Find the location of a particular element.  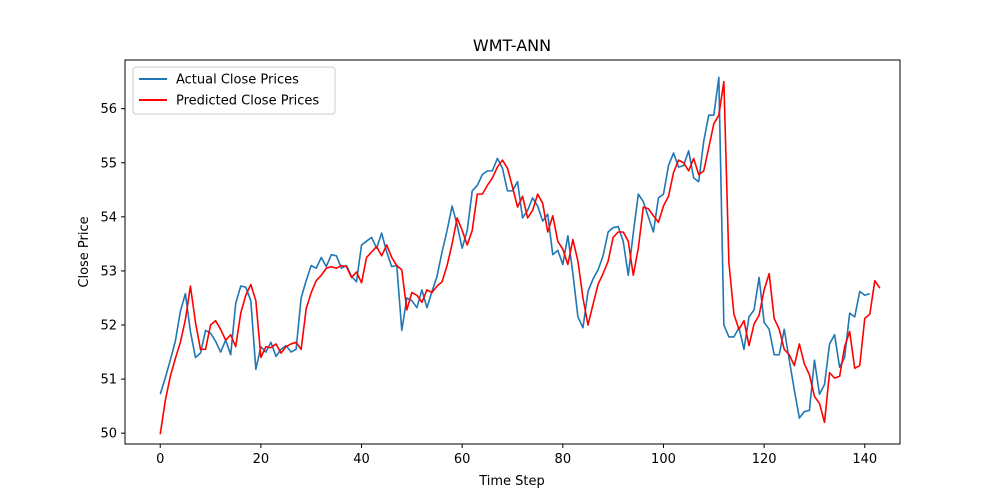

legend-box is located at coordinates (234, 90).